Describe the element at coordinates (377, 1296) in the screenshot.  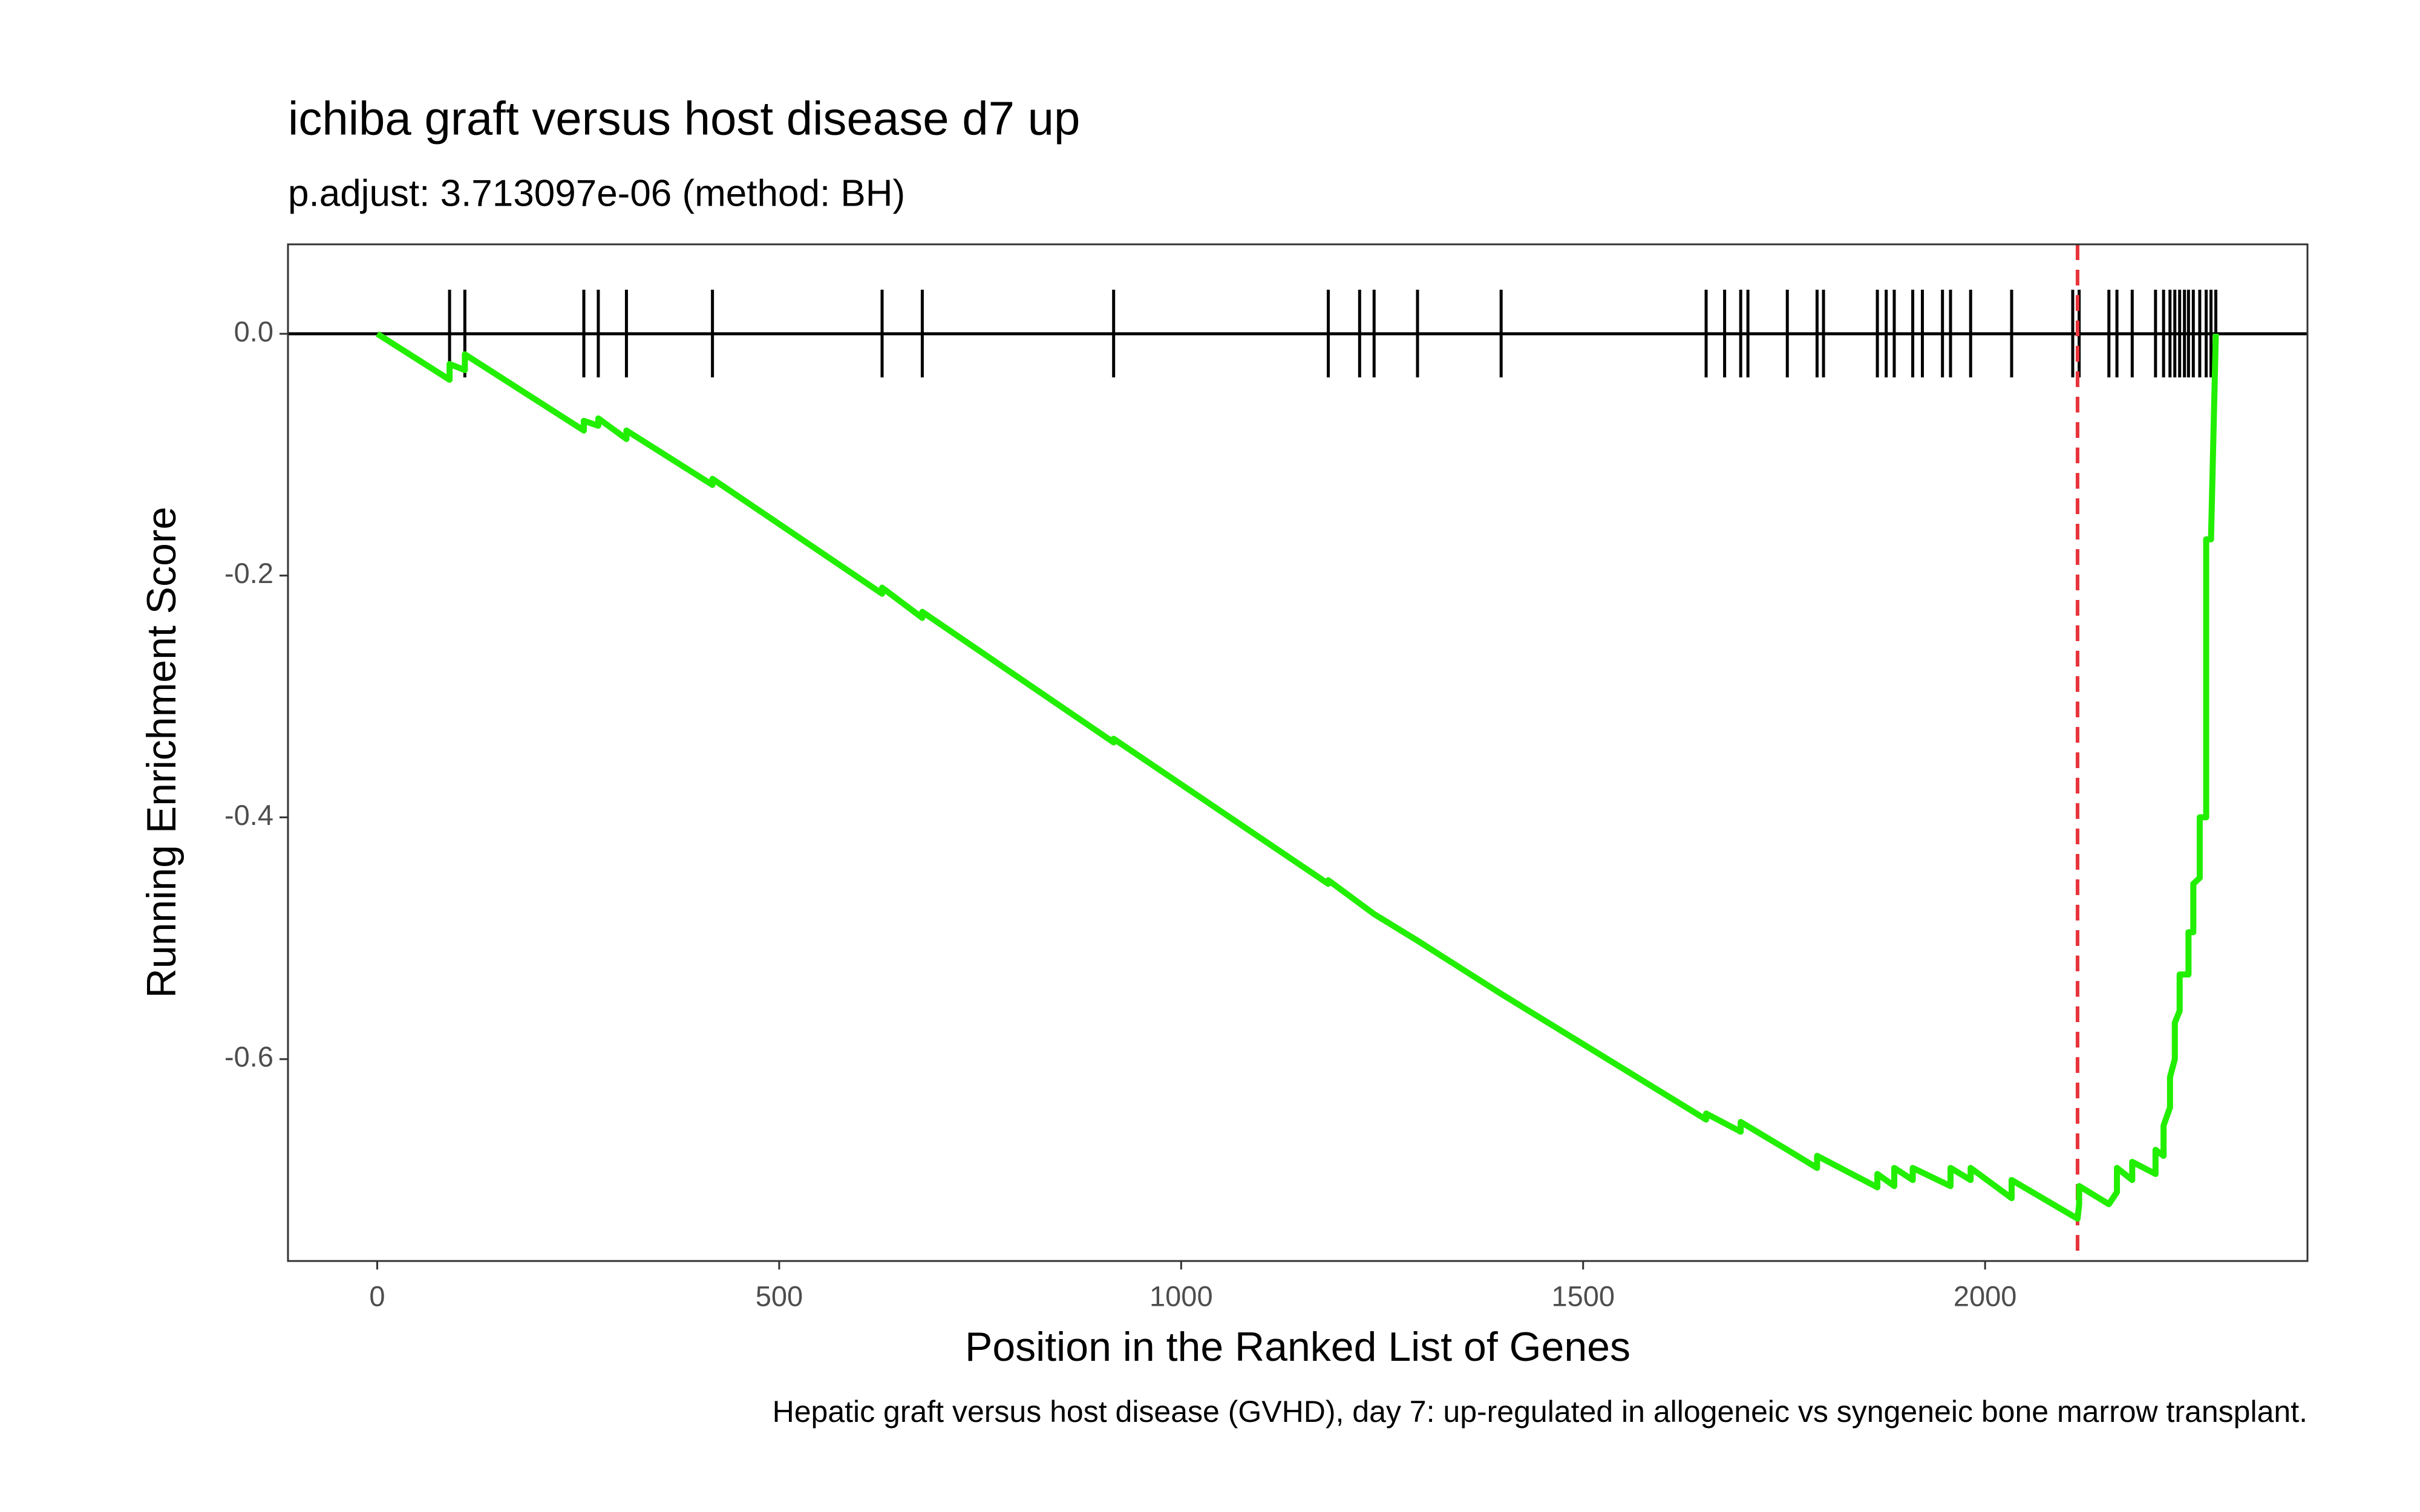
I see `x-tick-label: 0` at that location.